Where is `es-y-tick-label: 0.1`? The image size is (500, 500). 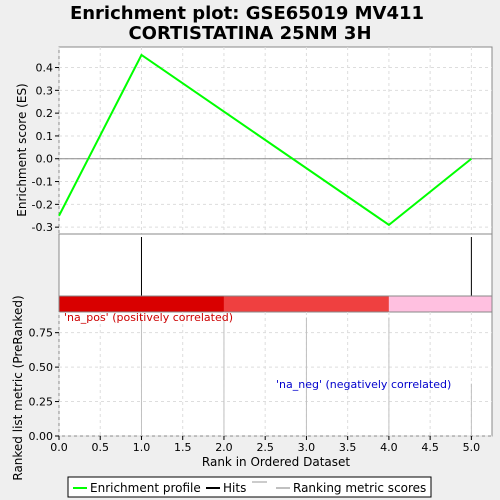 es-y-tick-label: 0.1 is located at coordinates (45, 136).